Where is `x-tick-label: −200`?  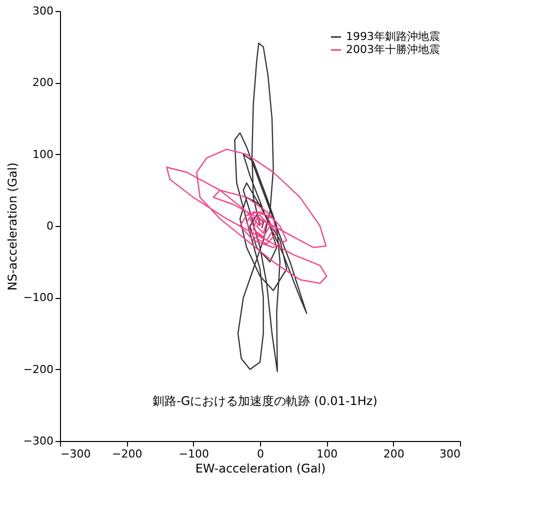
x-tick-label: −200 is located at coordinates (127, 454).